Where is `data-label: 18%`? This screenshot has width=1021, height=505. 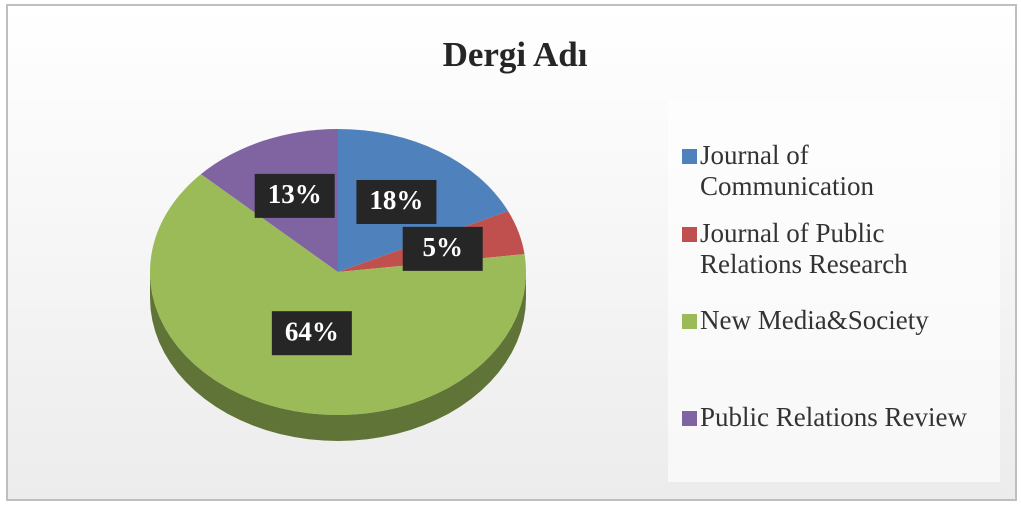
data-label: 18% is located at coordinates (396, 200).